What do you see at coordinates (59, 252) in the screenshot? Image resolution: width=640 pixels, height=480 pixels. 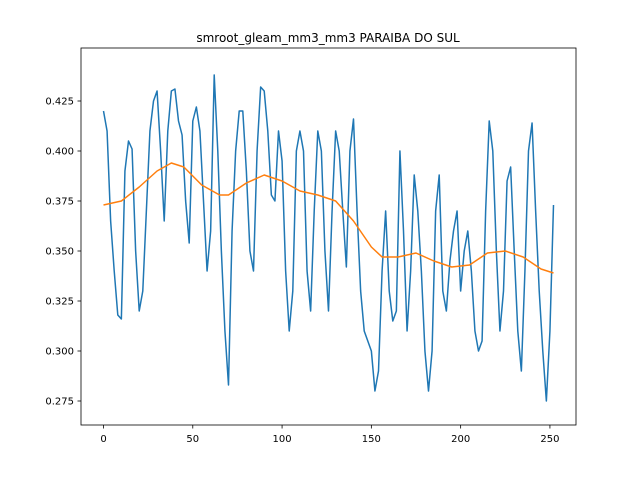 I see `y-tick-label: 0.350` at bounding box center [59, 252].